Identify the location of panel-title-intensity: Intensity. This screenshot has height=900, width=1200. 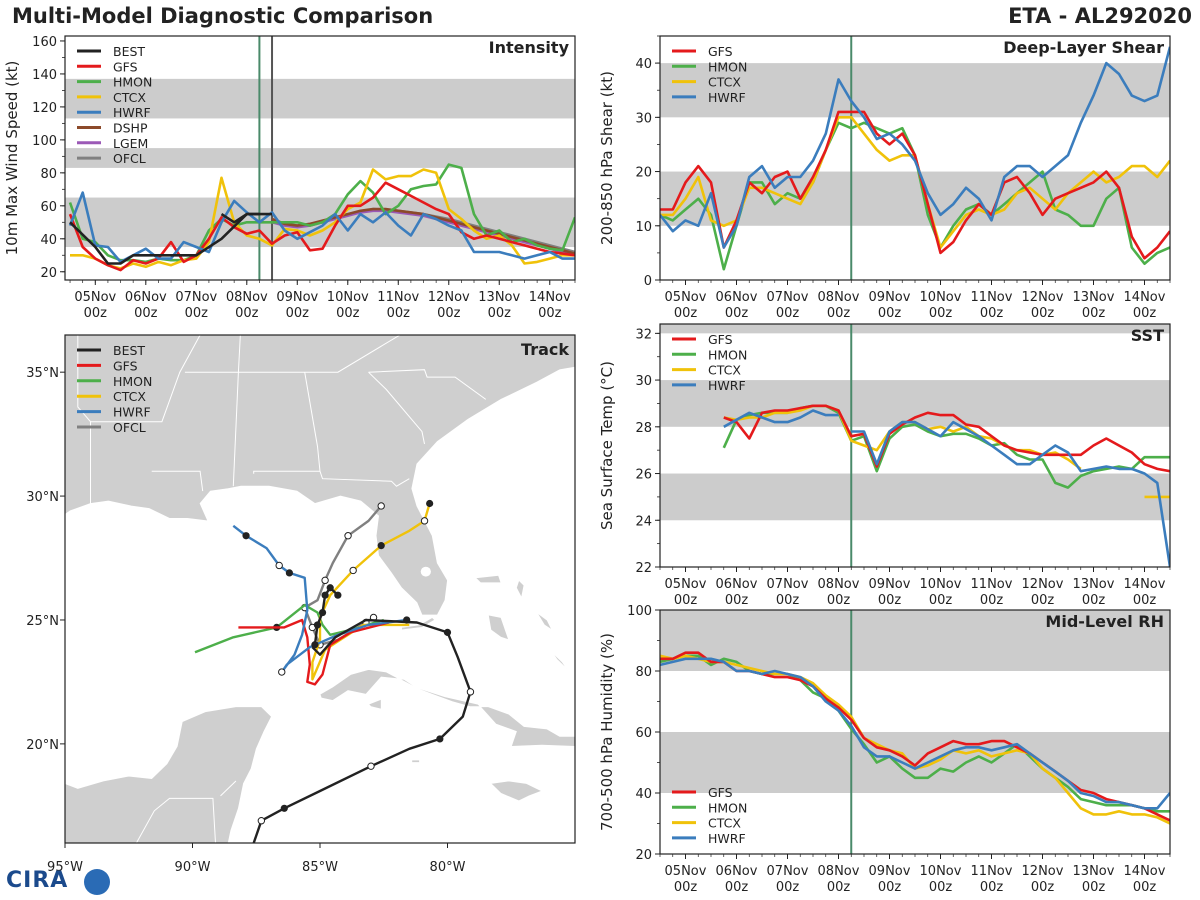
(529, 47).